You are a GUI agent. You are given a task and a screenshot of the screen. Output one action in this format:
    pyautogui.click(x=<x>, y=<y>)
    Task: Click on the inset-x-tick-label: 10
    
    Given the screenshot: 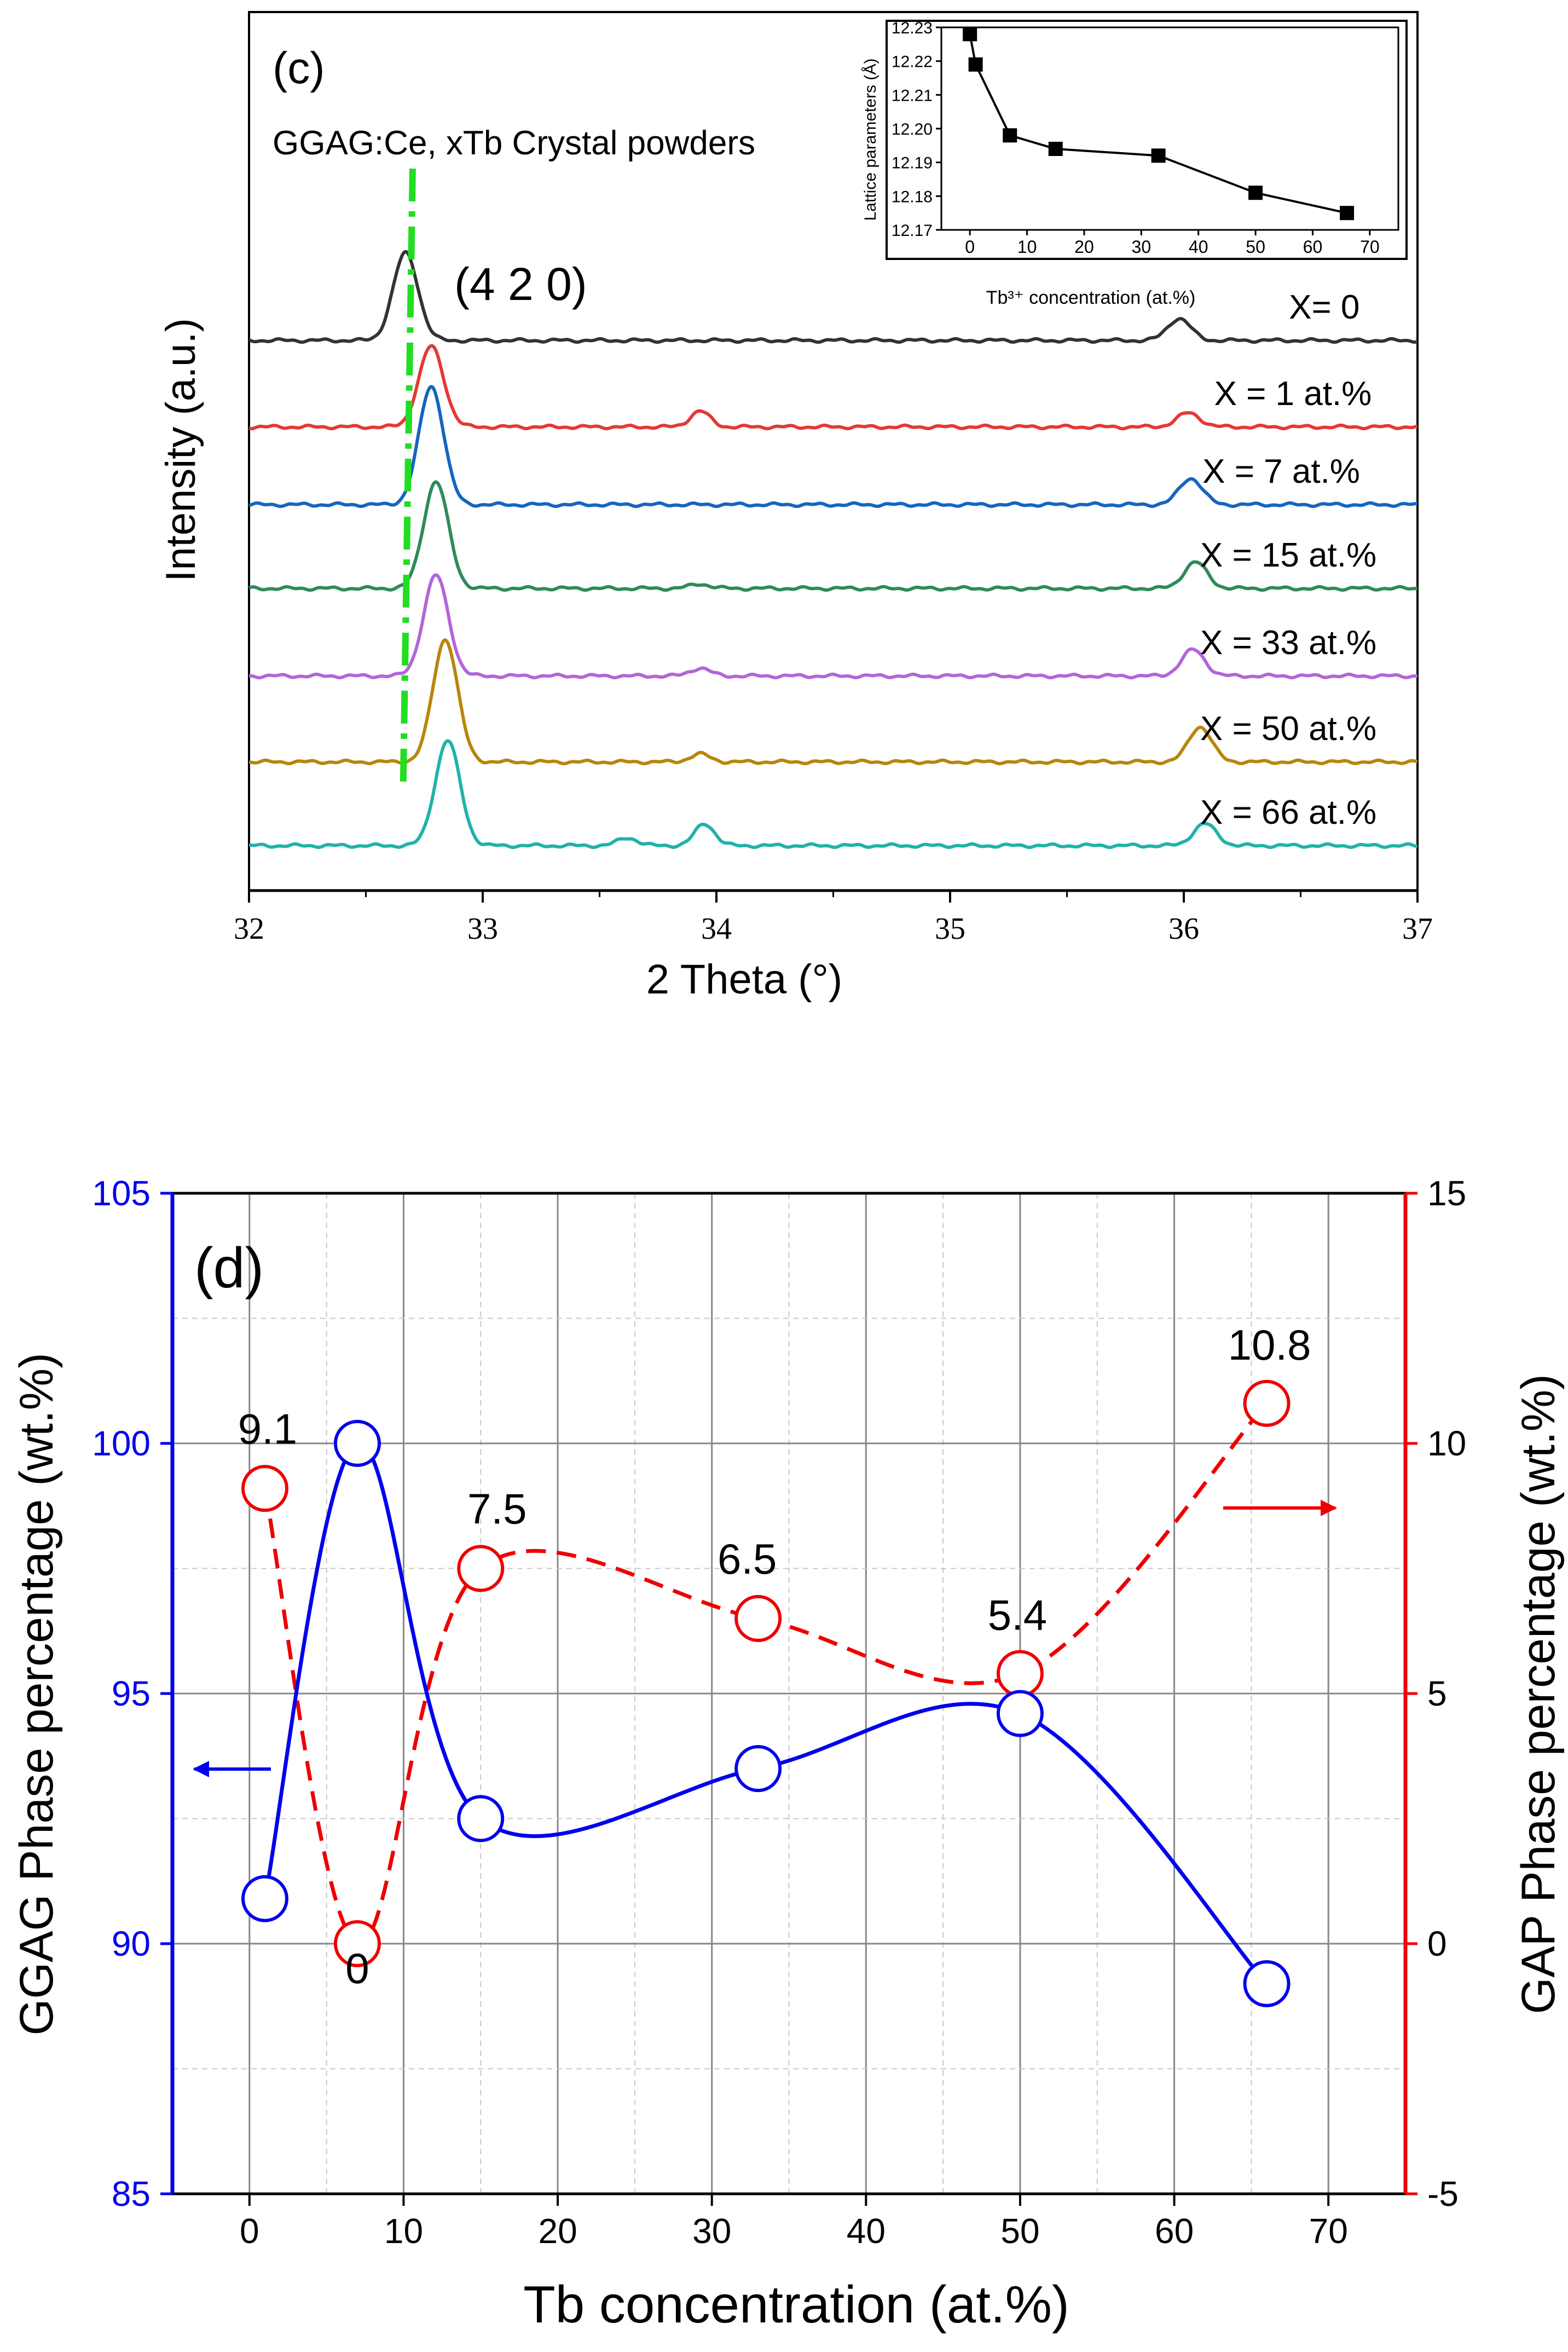 What is the action you would take?
    pyautogui.click(x=1027, y=247)
    